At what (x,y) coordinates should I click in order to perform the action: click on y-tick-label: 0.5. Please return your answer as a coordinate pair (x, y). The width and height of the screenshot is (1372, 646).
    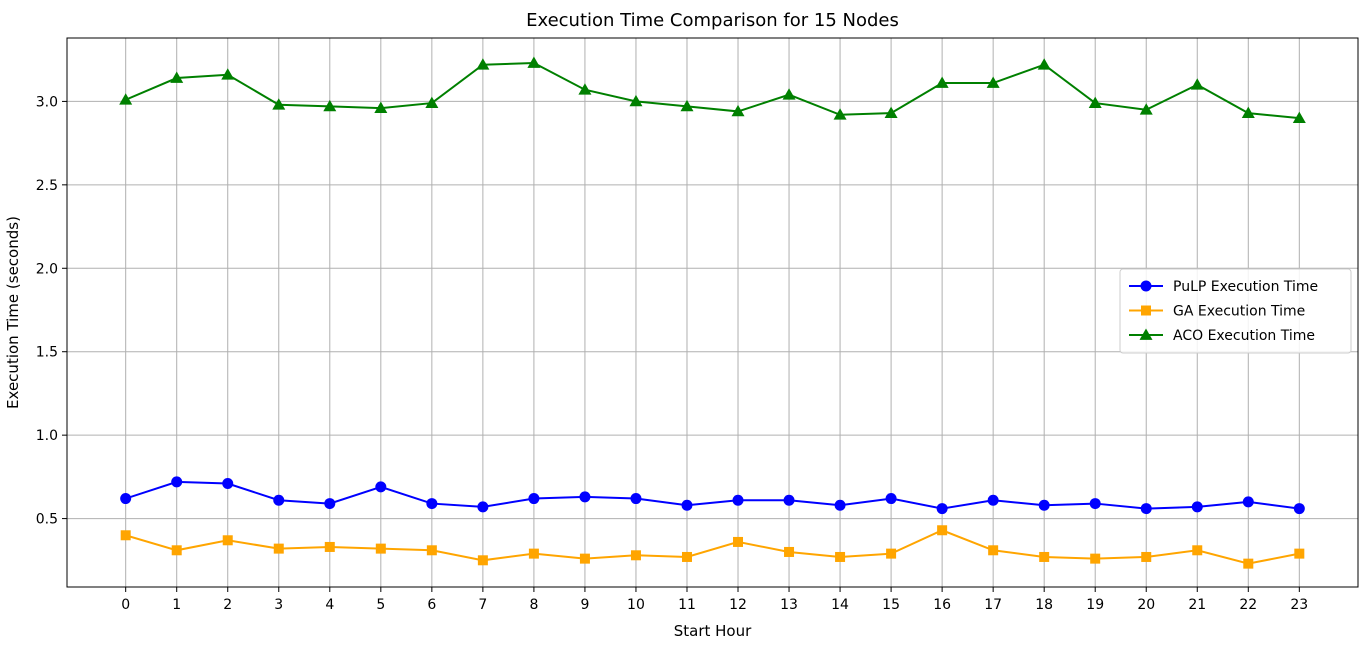
    Looking at the image, I should click on (47, 520).